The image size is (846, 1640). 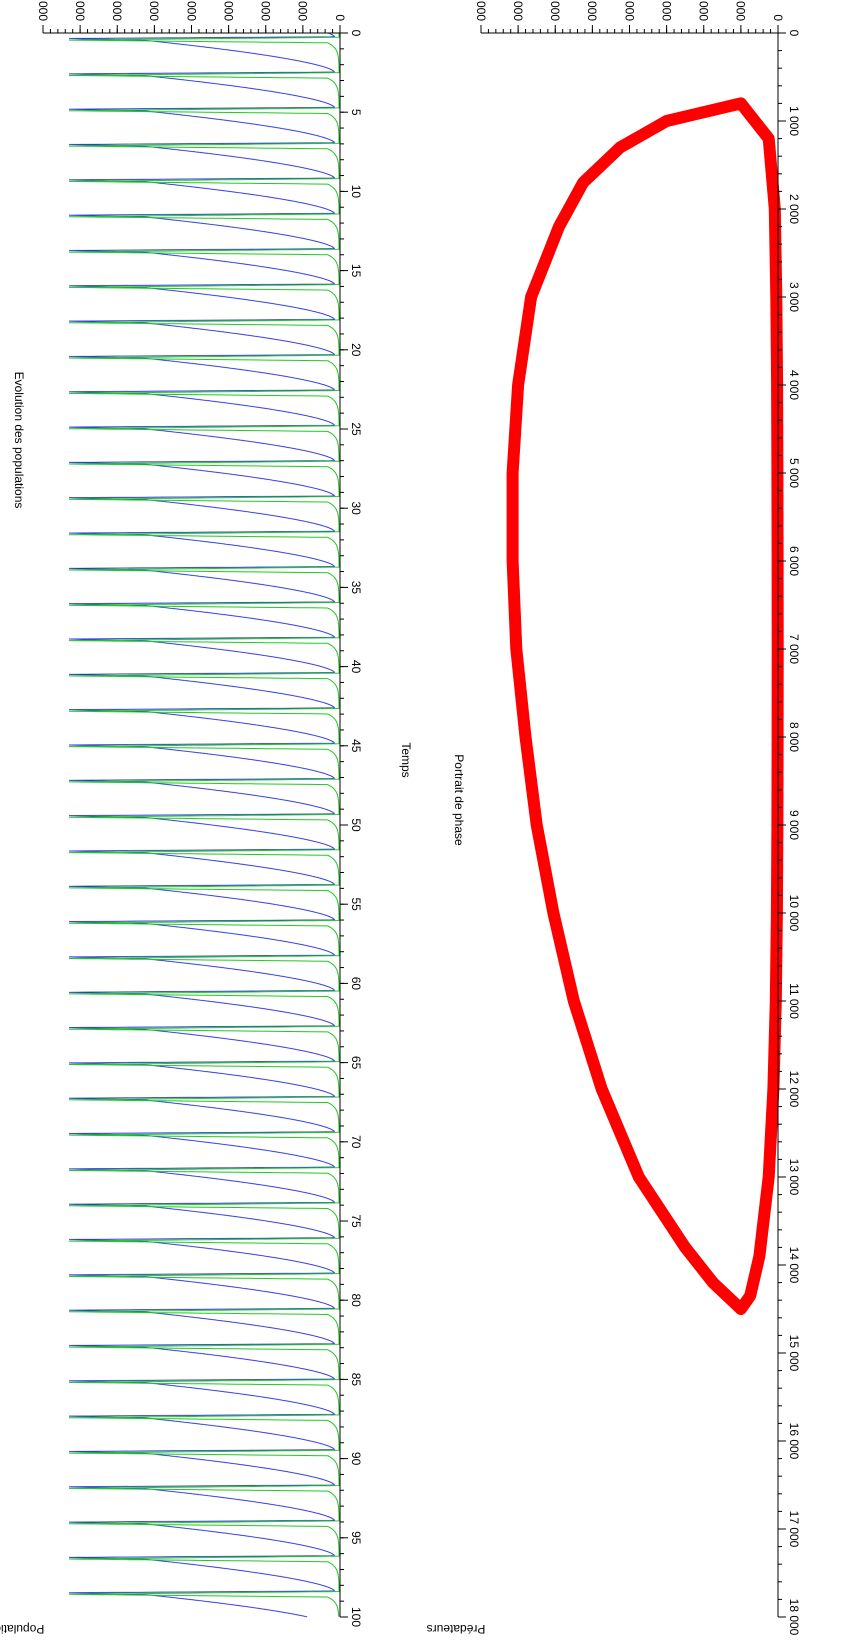 I want to click on population-chart-x-tick-label: 5, so click(x=356, y=112).